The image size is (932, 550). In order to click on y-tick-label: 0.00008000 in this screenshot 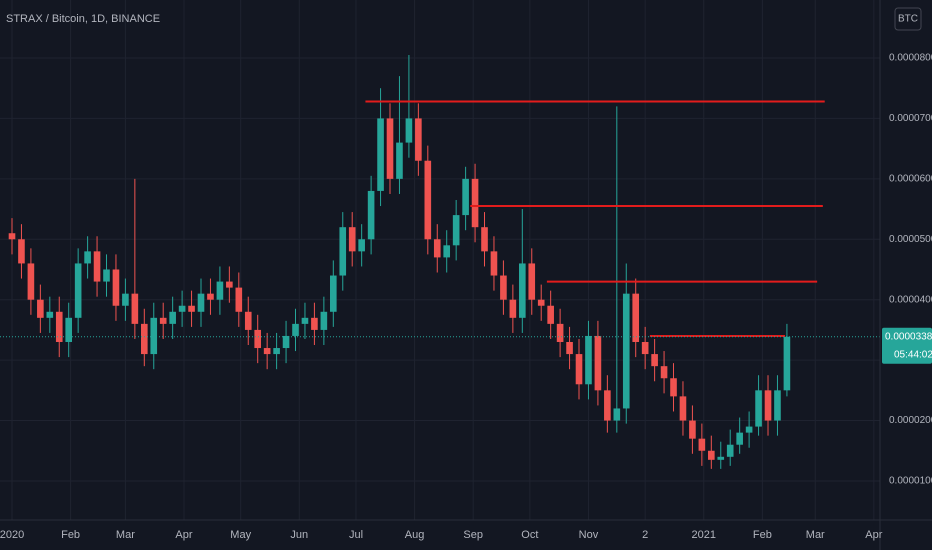, I will do `click(910, 58)`.